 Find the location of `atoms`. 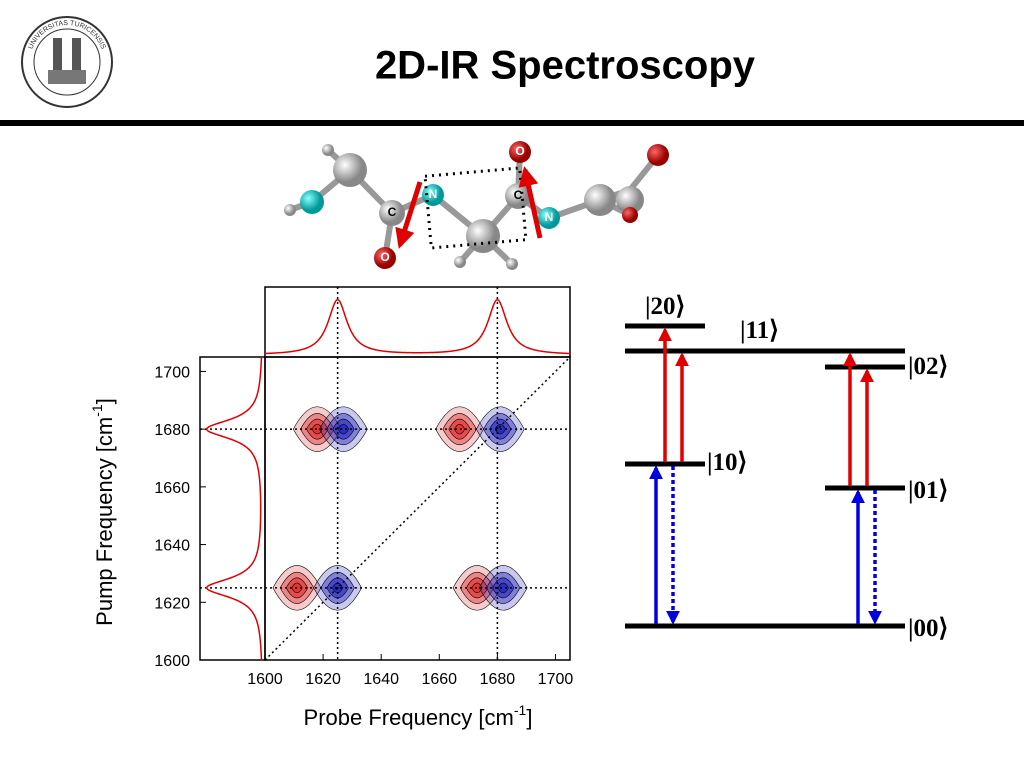

atoms is located at coordinates (476, 205).